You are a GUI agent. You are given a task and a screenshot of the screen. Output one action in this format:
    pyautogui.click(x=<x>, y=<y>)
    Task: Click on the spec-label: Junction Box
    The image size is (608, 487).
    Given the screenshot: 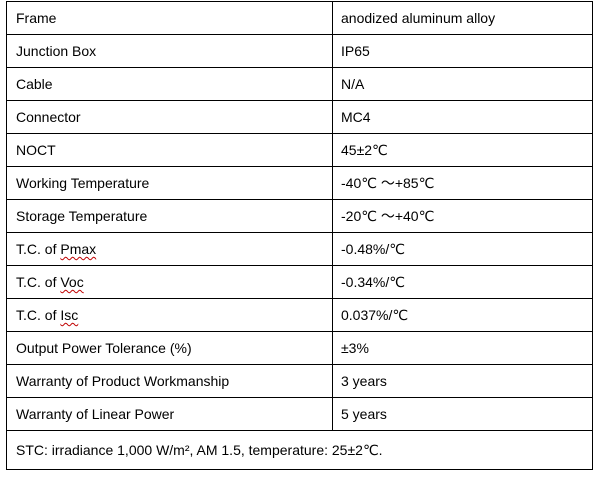 What is the action you would take?
    pyautogui.click(x=169, y=51)
    